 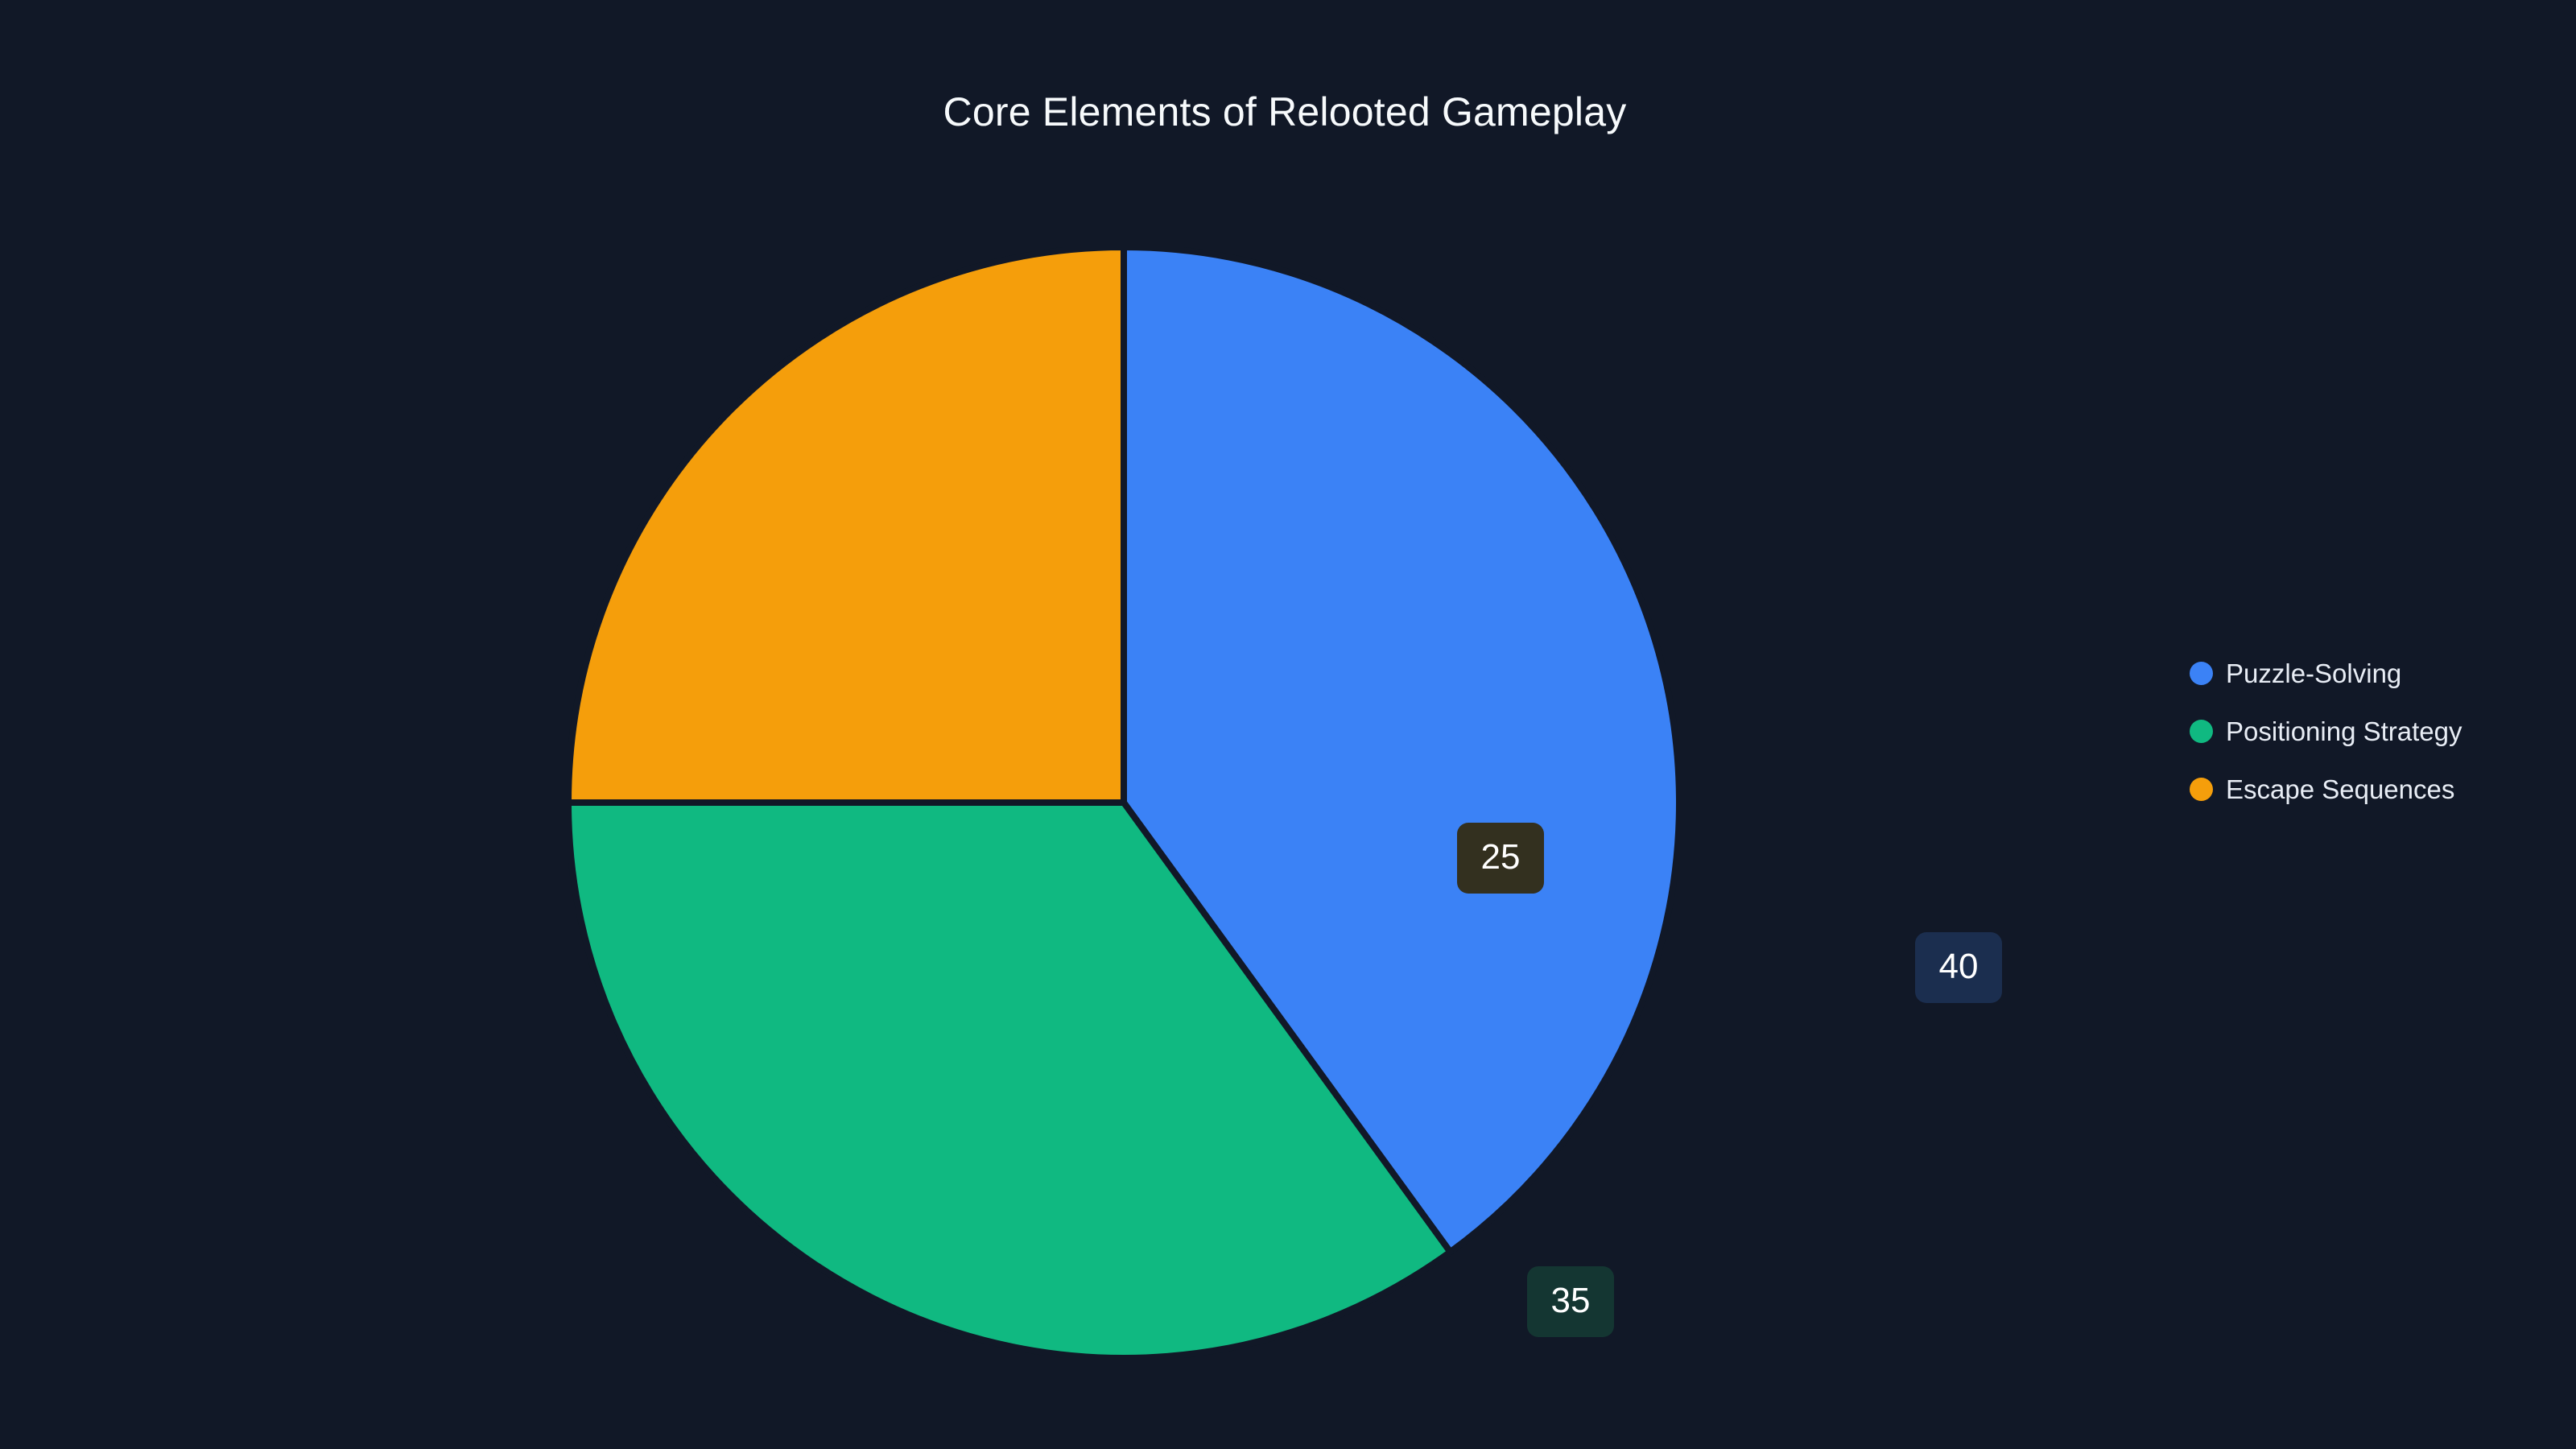 I want to click on legend-item-positioning-strategy: Positioning Strategy, so click(x=2359, y=731).